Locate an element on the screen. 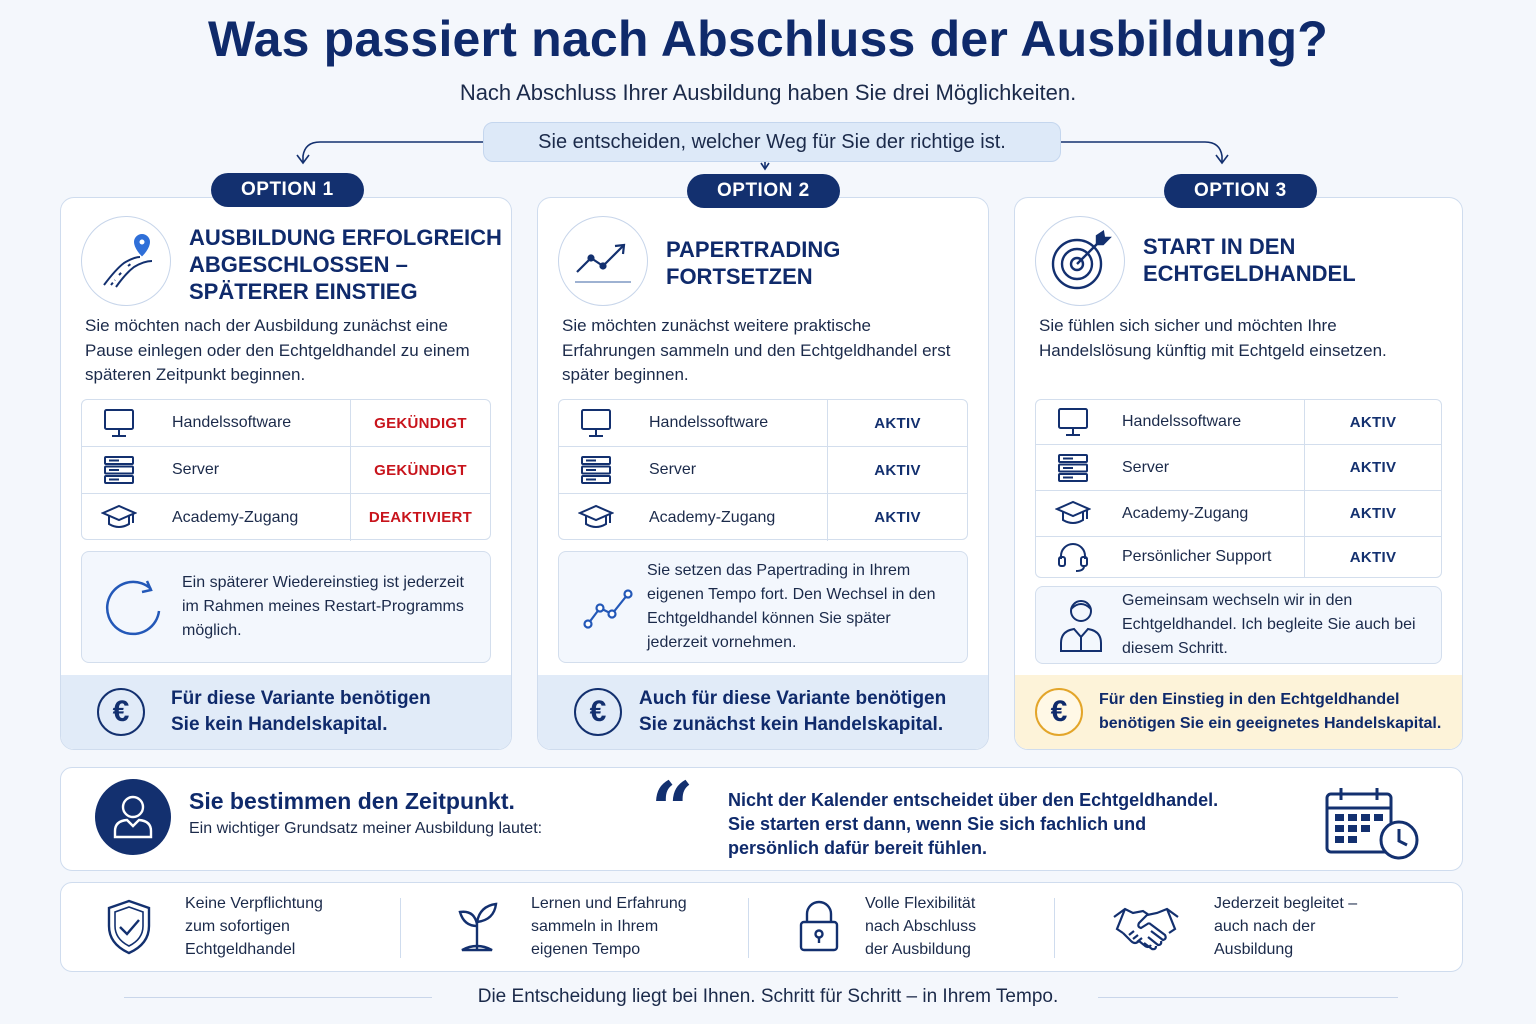 The height and width of the screenshot is (1024, 1536). option-2-badge: OPTION 2 is located at coordinates (763, 191).